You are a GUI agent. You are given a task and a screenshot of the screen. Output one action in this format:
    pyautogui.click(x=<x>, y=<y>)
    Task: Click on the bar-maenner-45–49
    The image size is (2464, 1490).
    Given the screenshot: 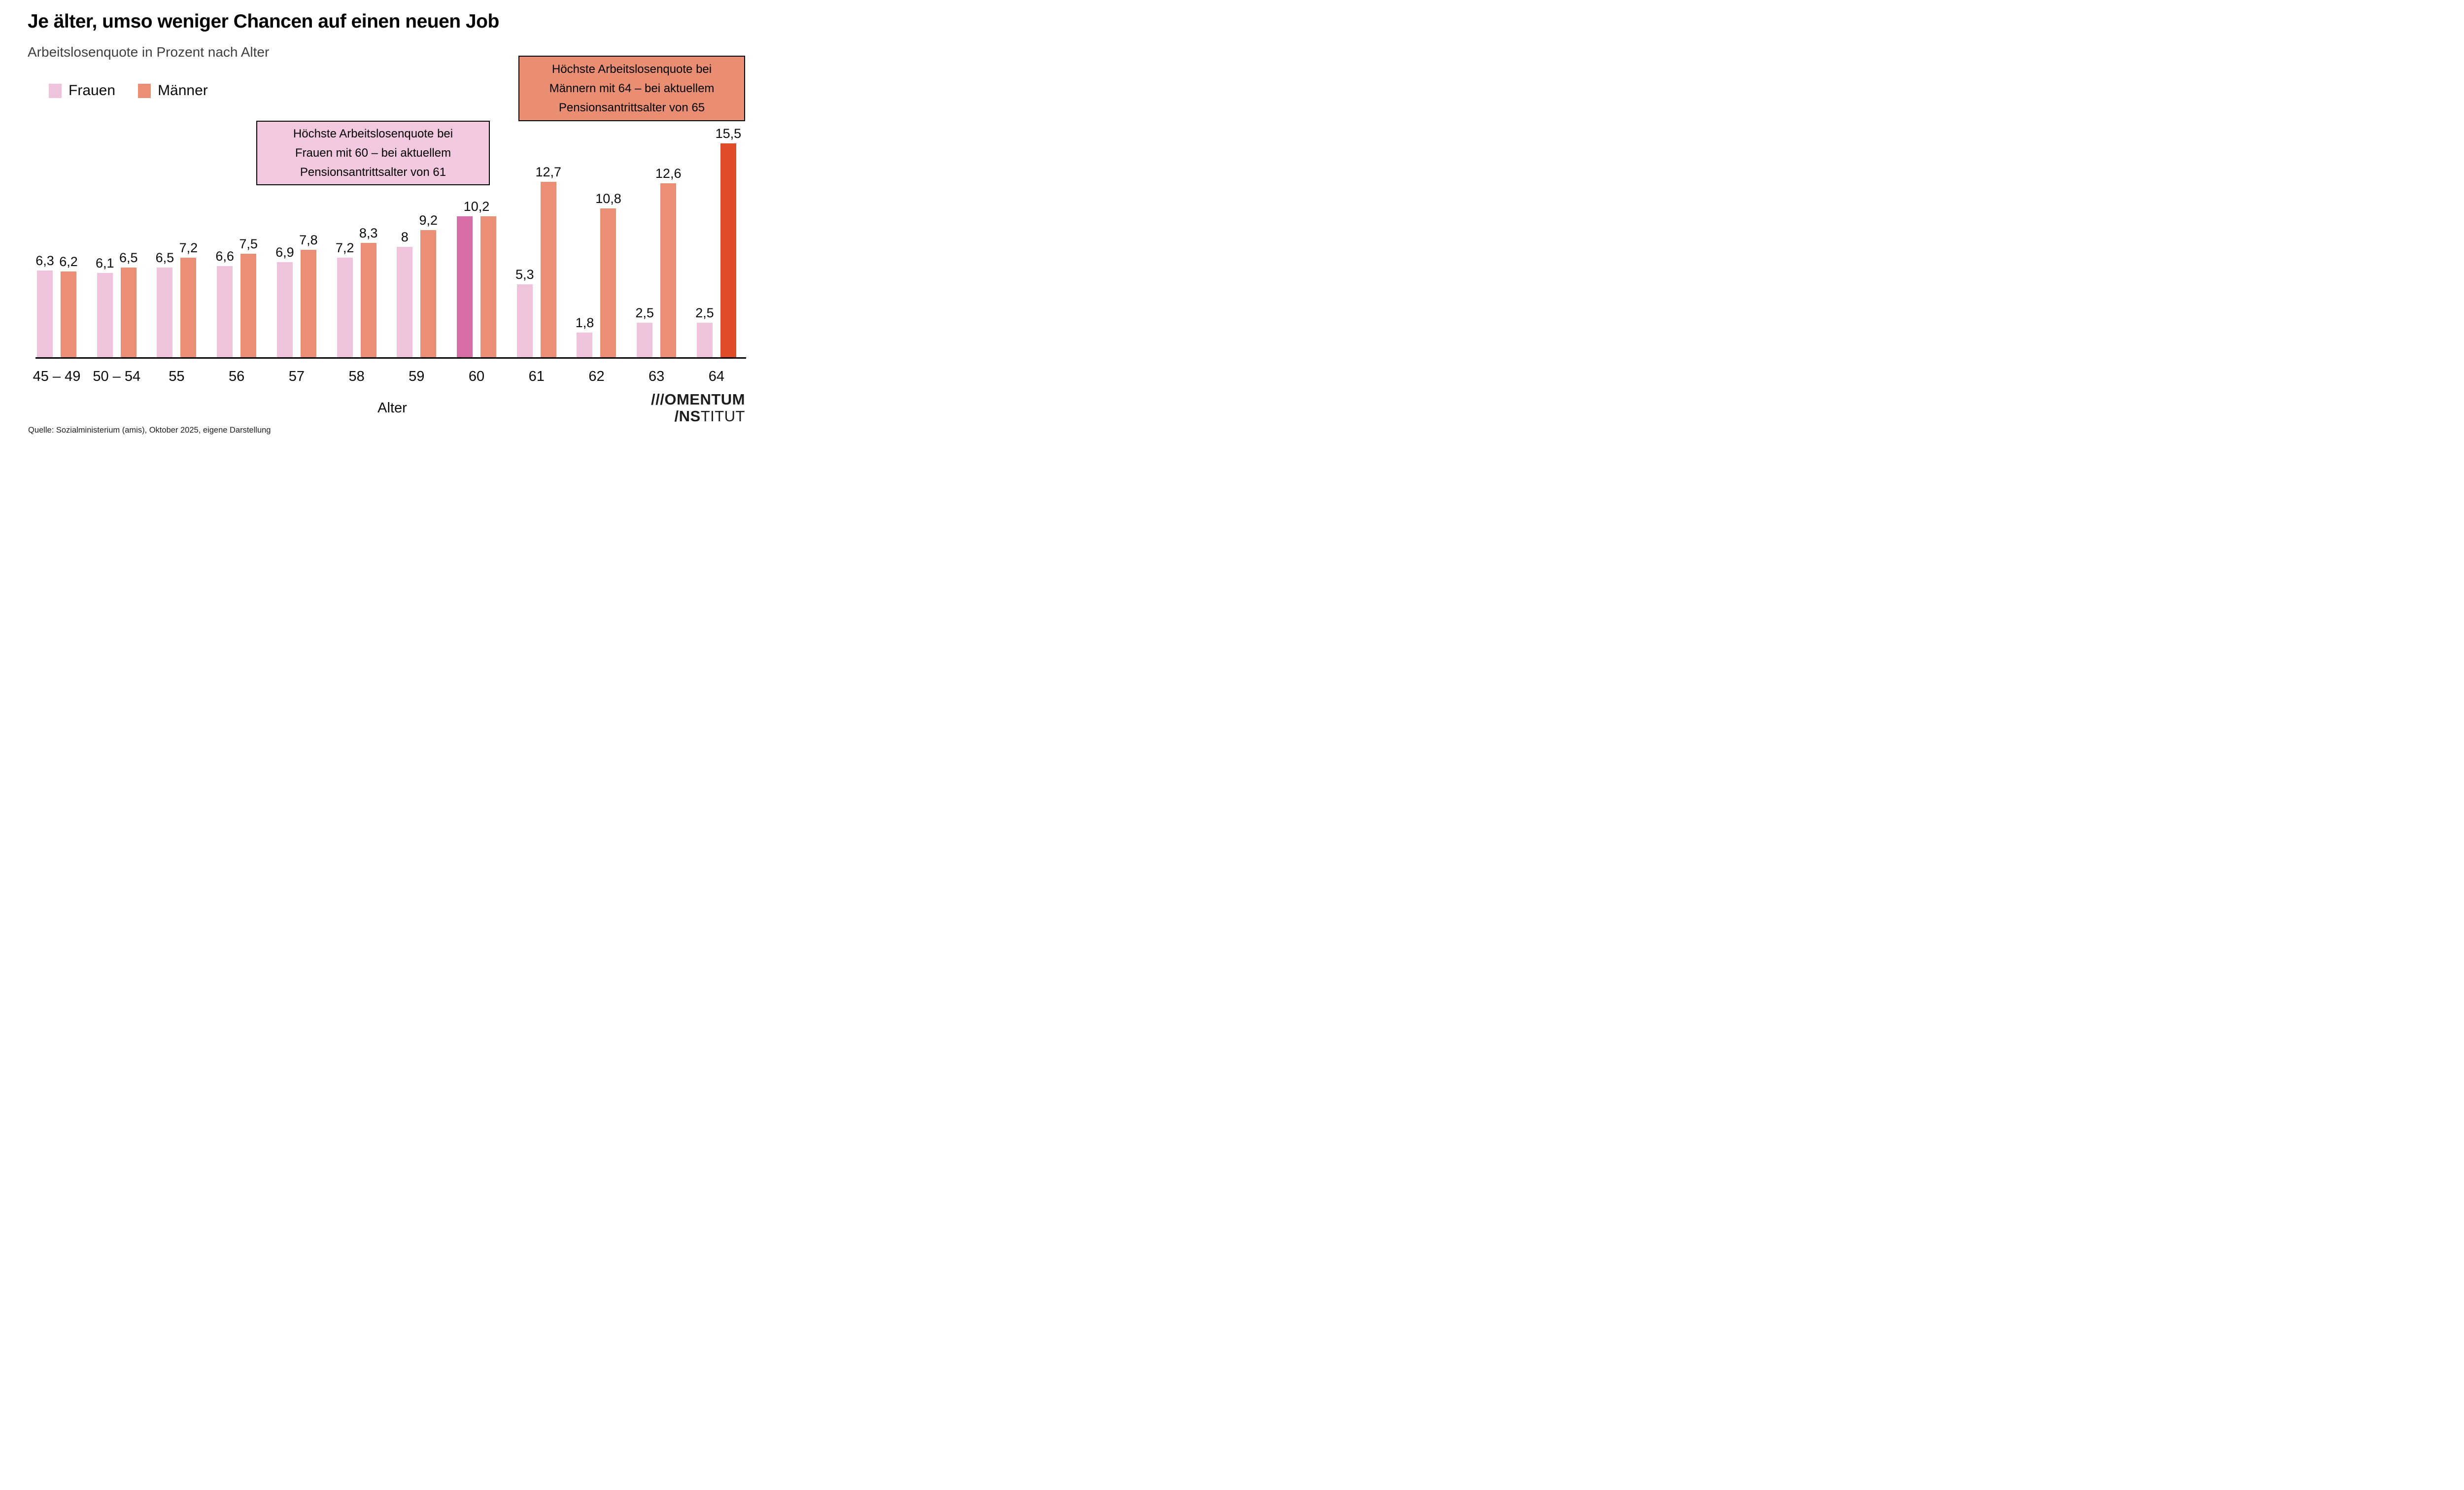 What is the action you would take?
    pyautogui.click(x=68, y=314)
    